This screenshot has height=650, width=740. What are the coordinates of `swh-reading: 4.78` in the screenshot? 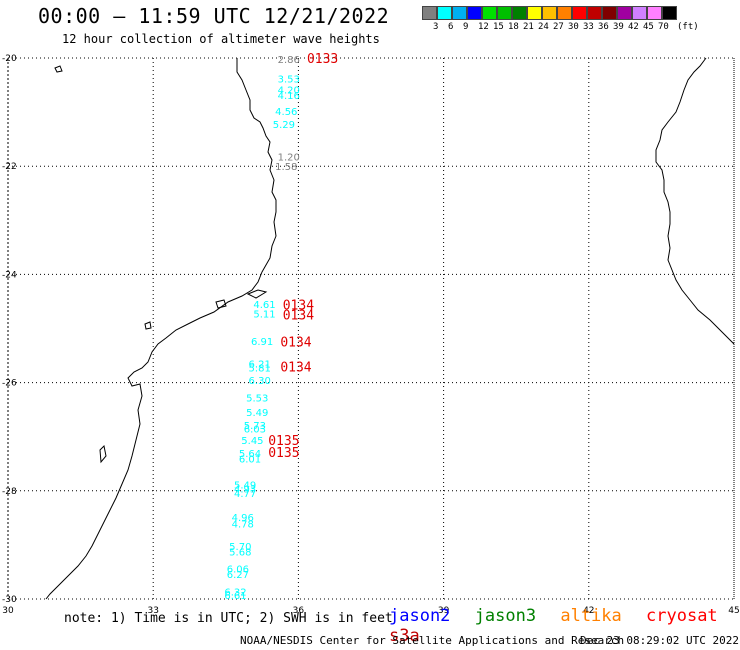 It's located at (243, 524).